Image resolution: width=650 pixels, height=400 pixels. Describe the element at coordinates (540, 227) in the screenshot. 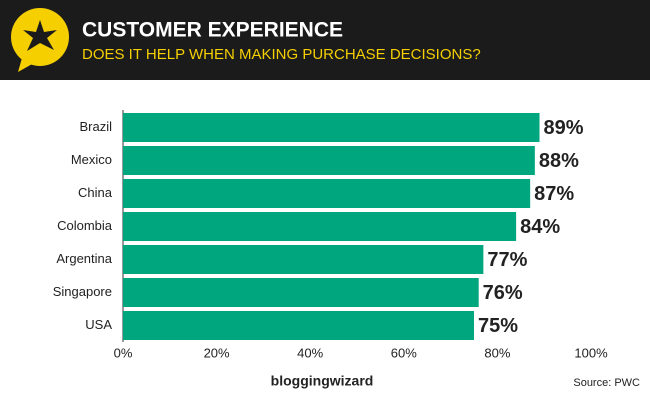

I see `value-label: 84%` at that location.